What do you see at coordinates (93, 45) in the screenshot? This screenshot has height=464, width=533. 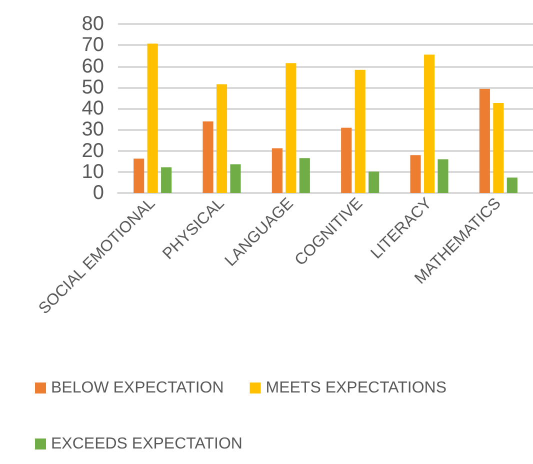 I see `y-tick-label: 70` at bounding box center [93, 45].